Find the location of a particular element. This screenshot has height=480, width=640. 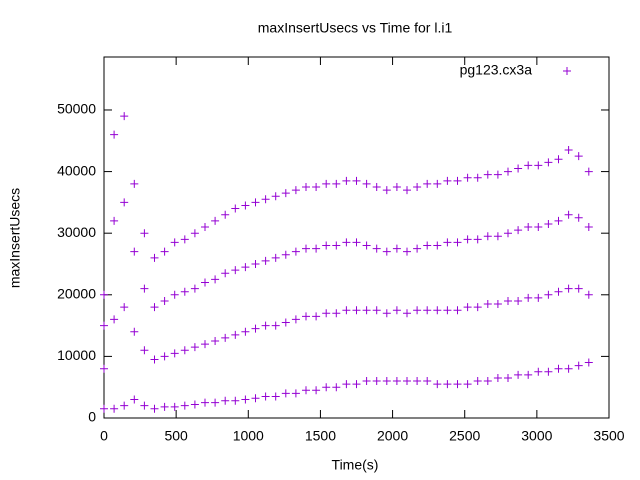

legend-symbol is located at coordinates (567, 71).